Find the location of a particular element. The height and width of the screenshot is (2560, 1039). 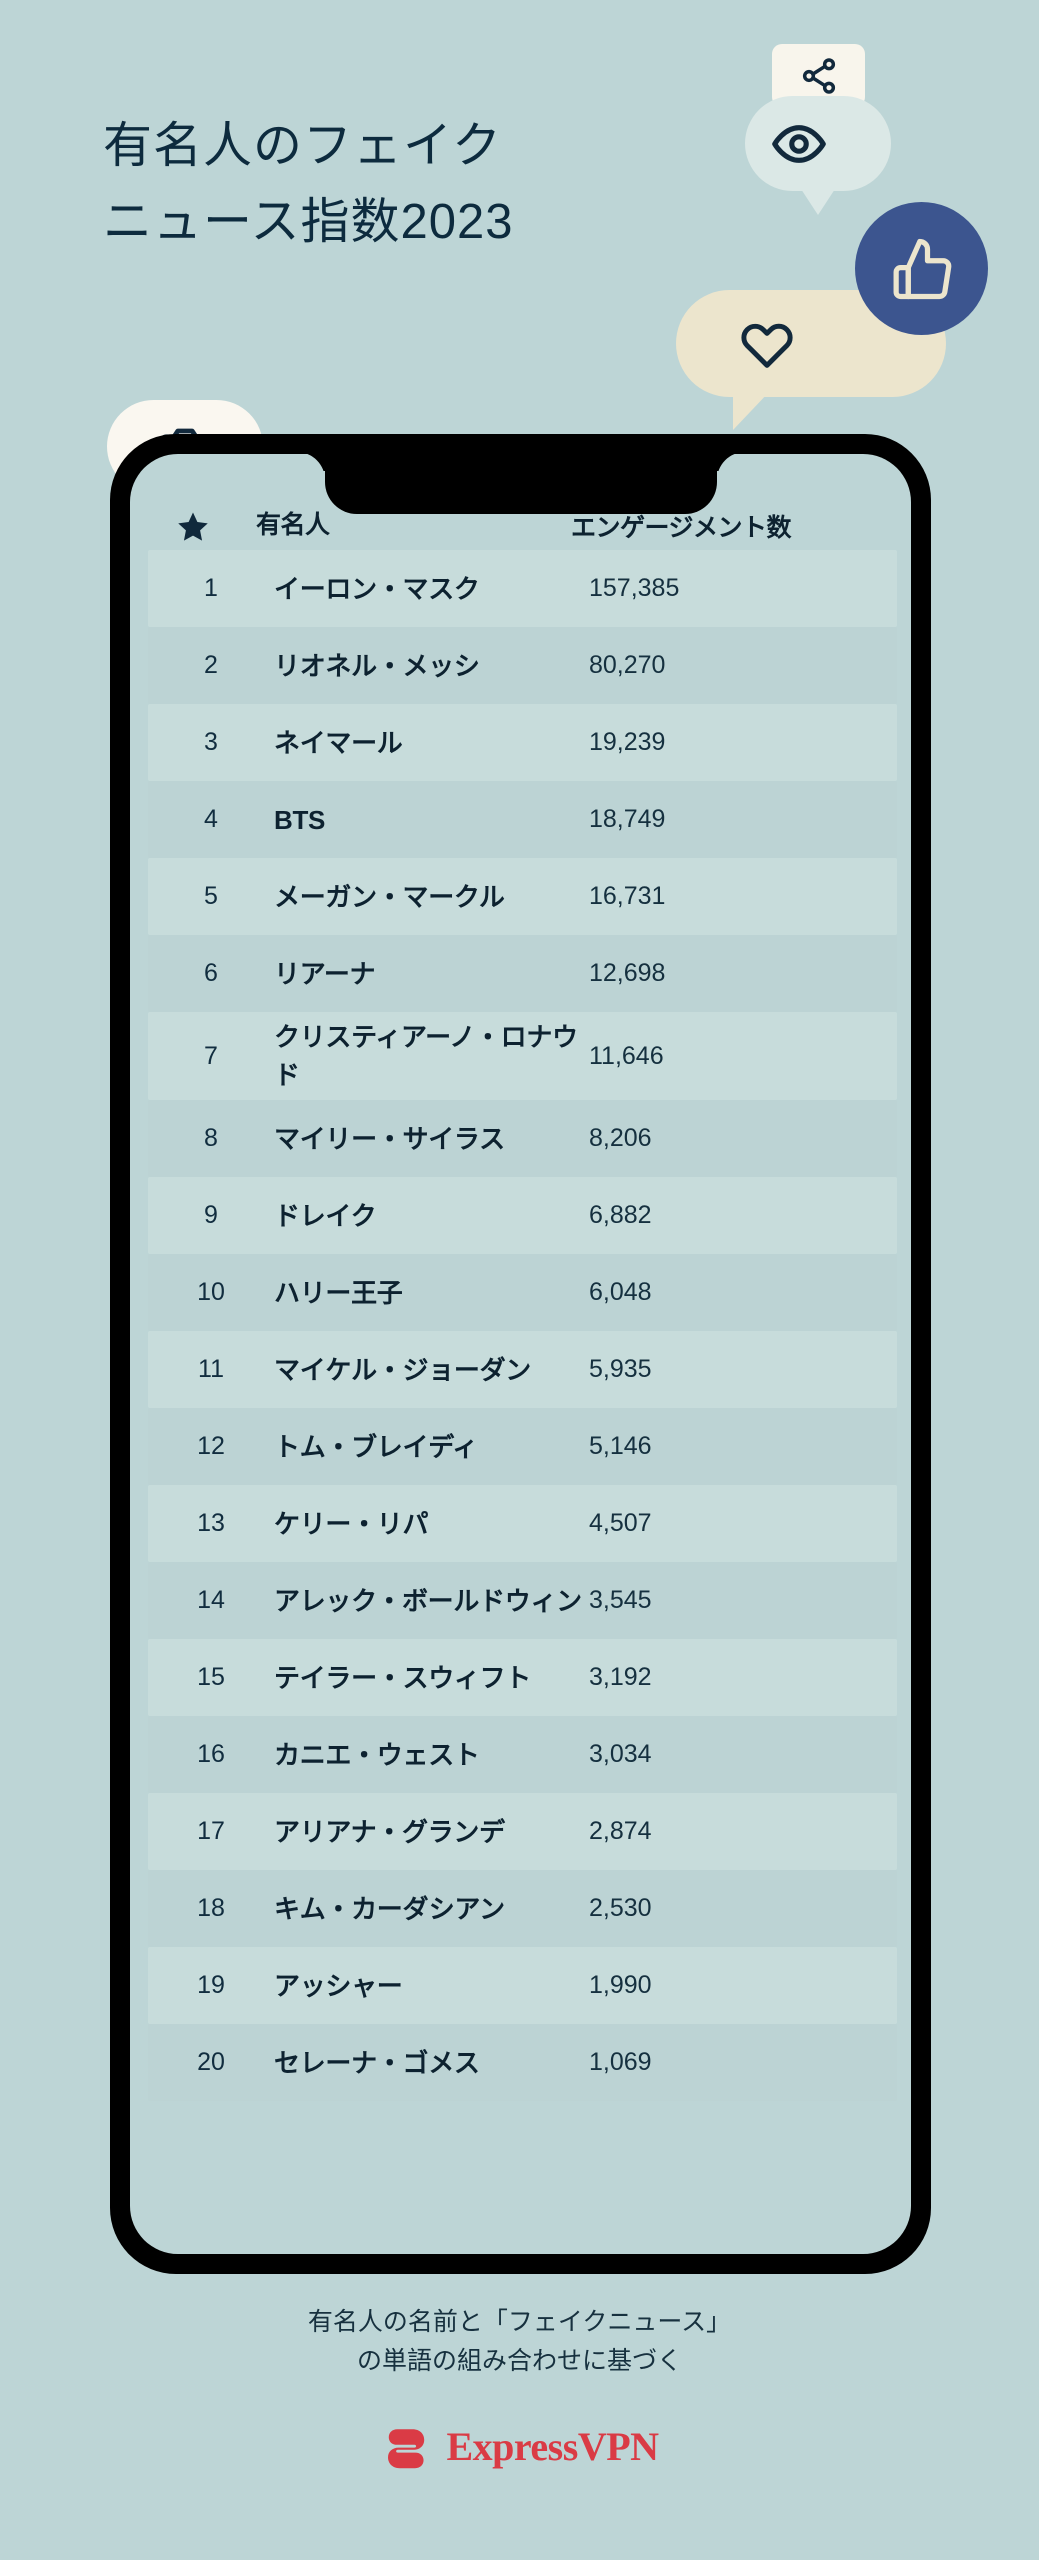

row-rank: 15 is located at coordinates (211, 1677).